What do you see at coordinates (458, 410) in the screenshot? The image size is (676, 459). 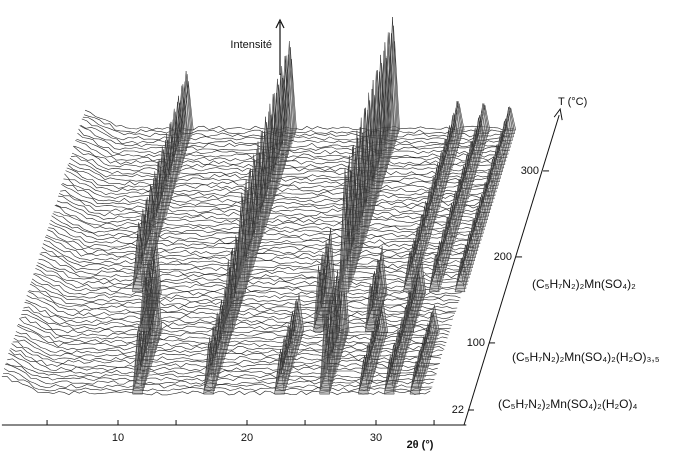 I see `z-tick-label: 22` at bounding box center [458, 410].